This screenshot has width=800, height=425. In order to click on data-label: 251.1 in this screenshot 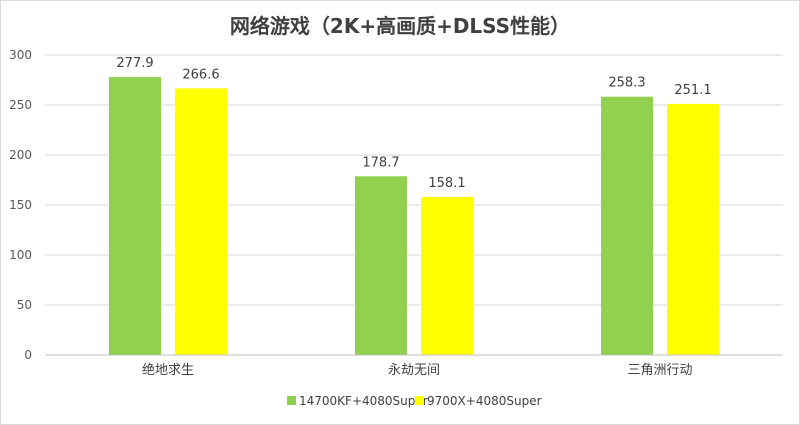, I will do `click(692, 90)`.